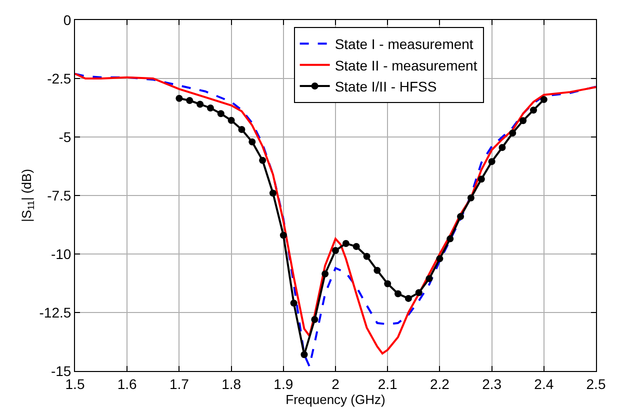 This screenshot has width=618, height=415. What do you see at coordinates (67, 20) in the screenshot?
I see `y-tick-label: 0` at bounding box center [67, 20].